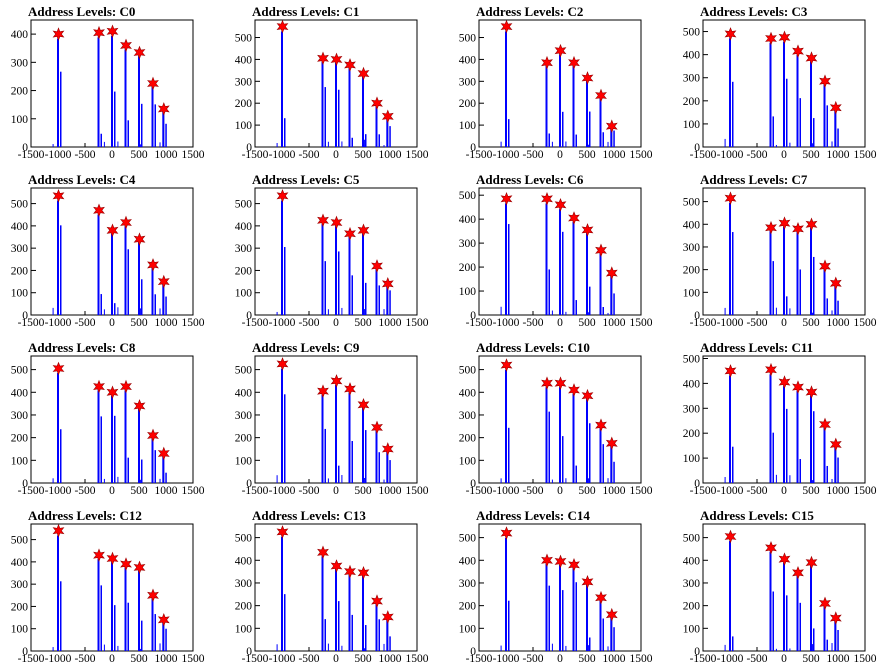  Describe the element at coordinates (308, 491) in the screenshot. I see `x-tick-label: -500` at that location.